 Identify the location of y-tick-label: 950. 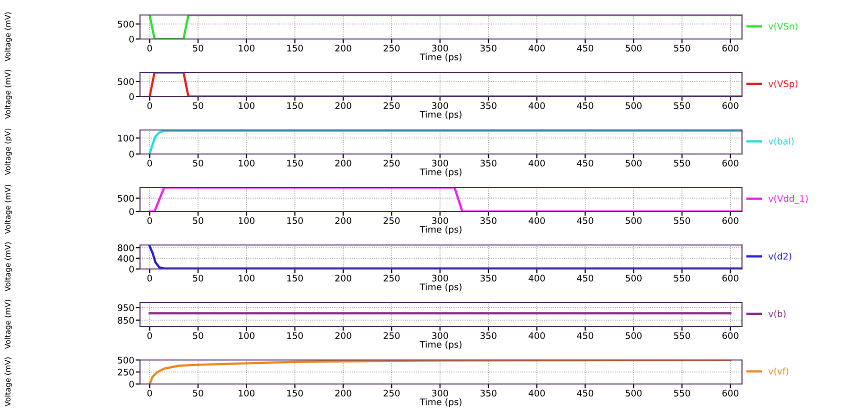
(126, 308).